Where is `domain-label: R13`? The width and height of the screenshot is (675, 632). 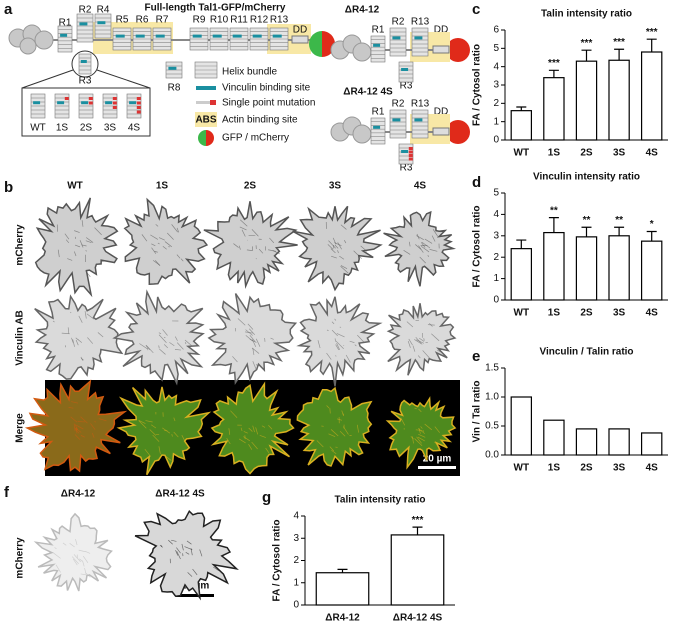 domain-label: R13 is located at coordinates (279, 20).